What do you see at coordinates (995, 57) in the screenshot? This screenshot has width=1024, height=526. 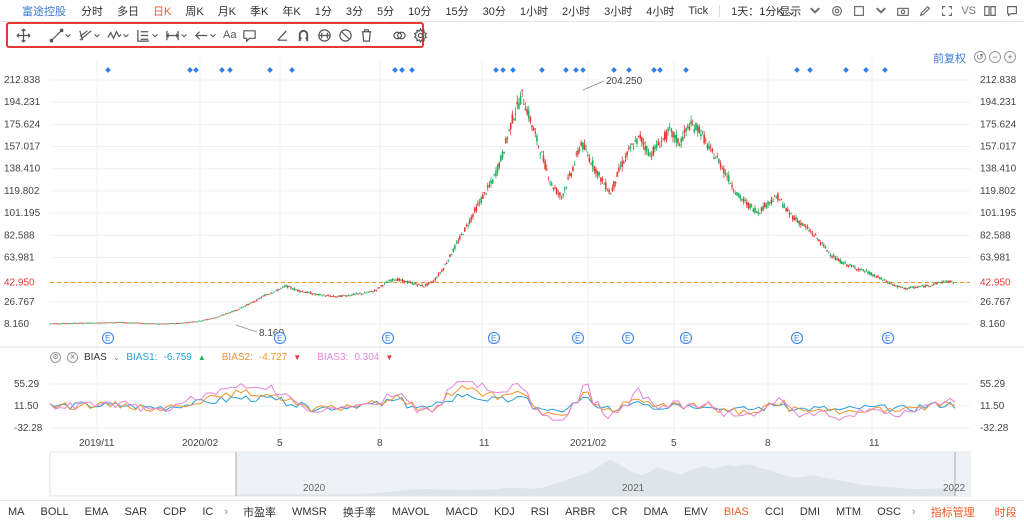 I see `zoom-out-icon: −` at bounding box center [995, 57].